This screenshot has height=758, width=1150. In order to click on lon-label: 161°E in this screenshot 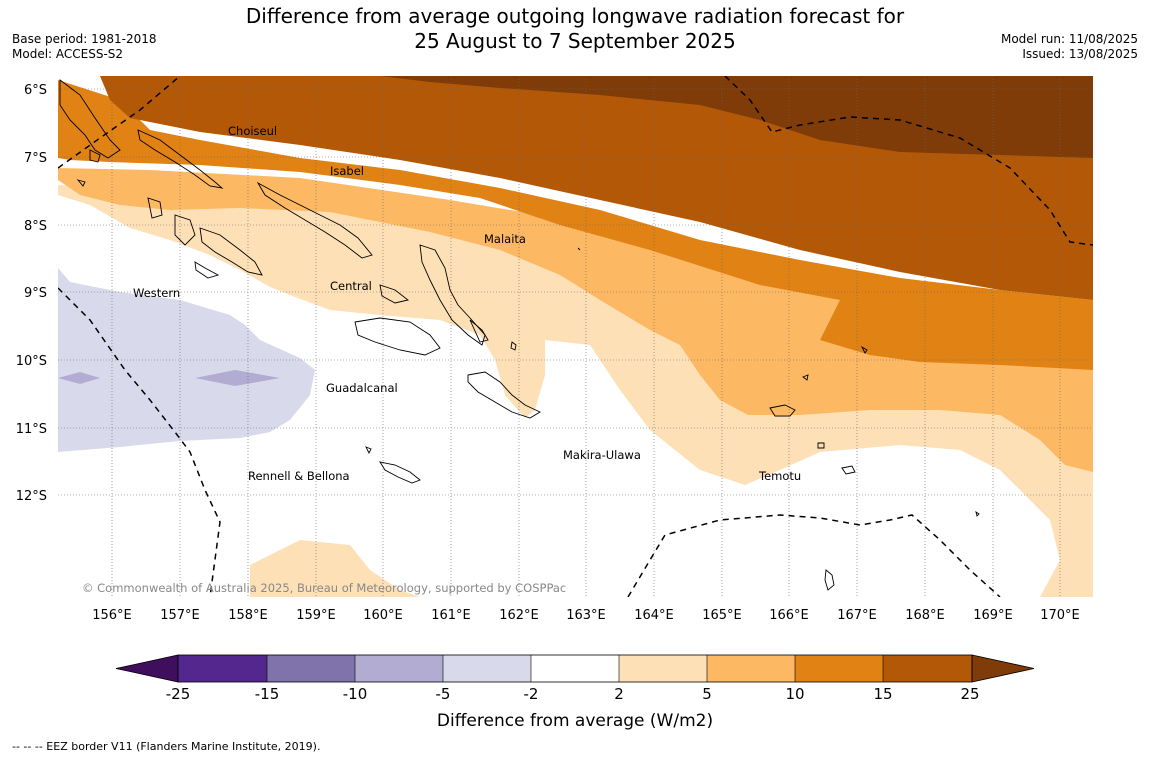, I will do `click(451, 615)`.